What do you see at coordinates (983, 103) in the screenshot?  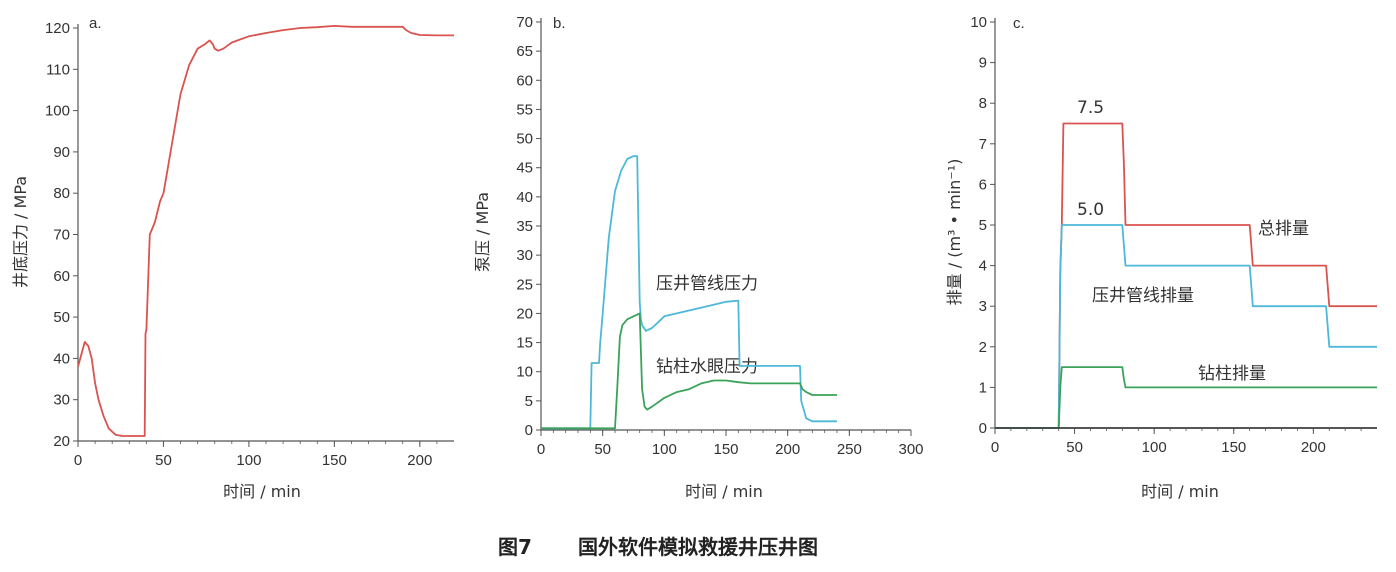 I see `y-tick-label: 8` at bounding box center [983, 103].